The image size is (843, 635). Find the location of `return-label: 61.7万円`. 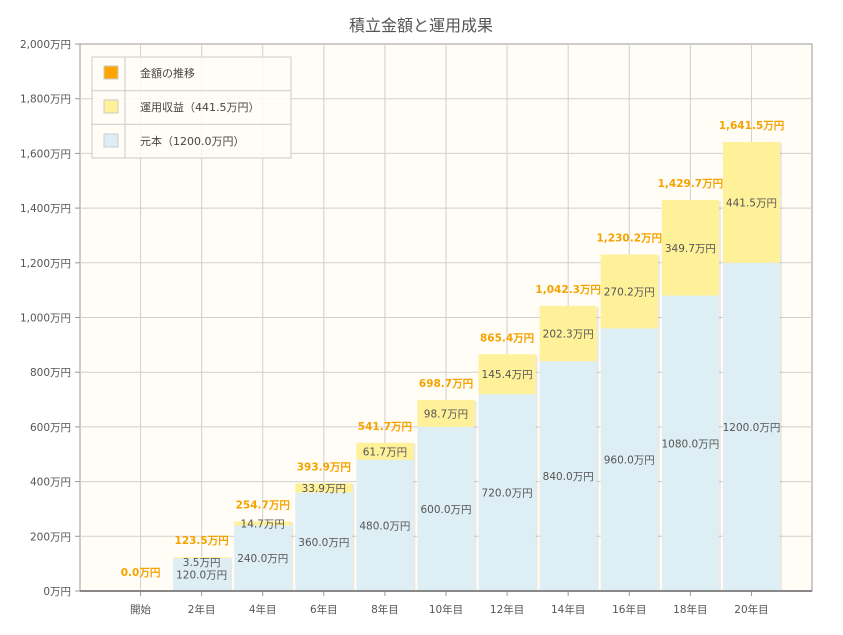

return-label: 61.7万円 is located at coordinates (385, 452).